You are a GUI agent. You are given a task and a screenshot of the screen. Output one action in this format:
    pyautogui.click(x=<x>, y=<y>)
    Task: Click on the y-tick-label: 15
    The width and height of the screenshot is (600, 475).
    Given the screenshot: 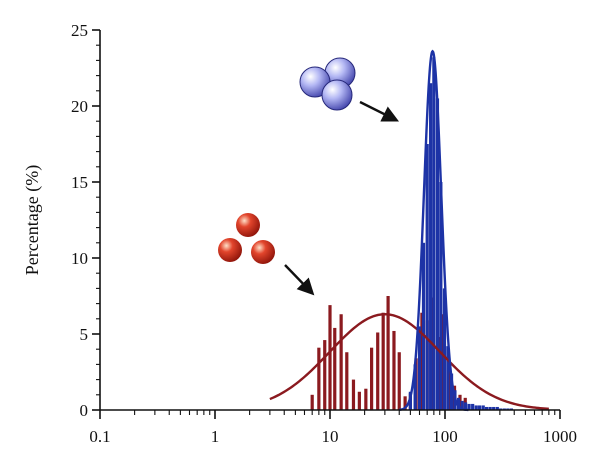 What is the action you would take?
    pyautogui.click(x=79, y=182)
    